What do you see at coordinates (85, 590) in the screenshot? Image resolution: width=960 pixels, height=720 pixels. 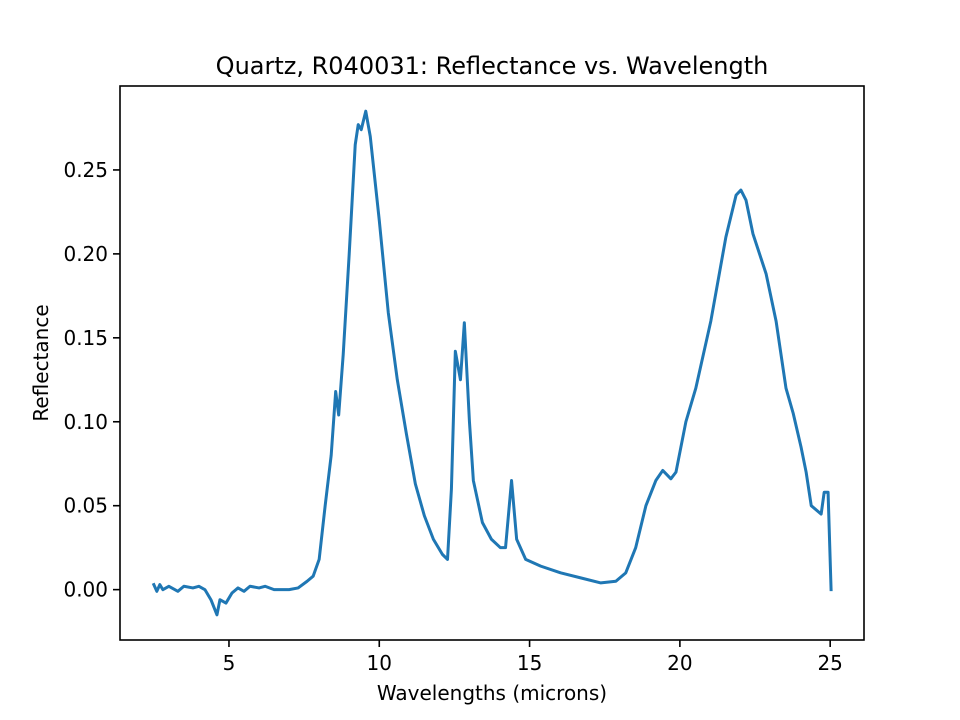 I see `y-tick-label: 0.00` at bounding box center [85, 590].